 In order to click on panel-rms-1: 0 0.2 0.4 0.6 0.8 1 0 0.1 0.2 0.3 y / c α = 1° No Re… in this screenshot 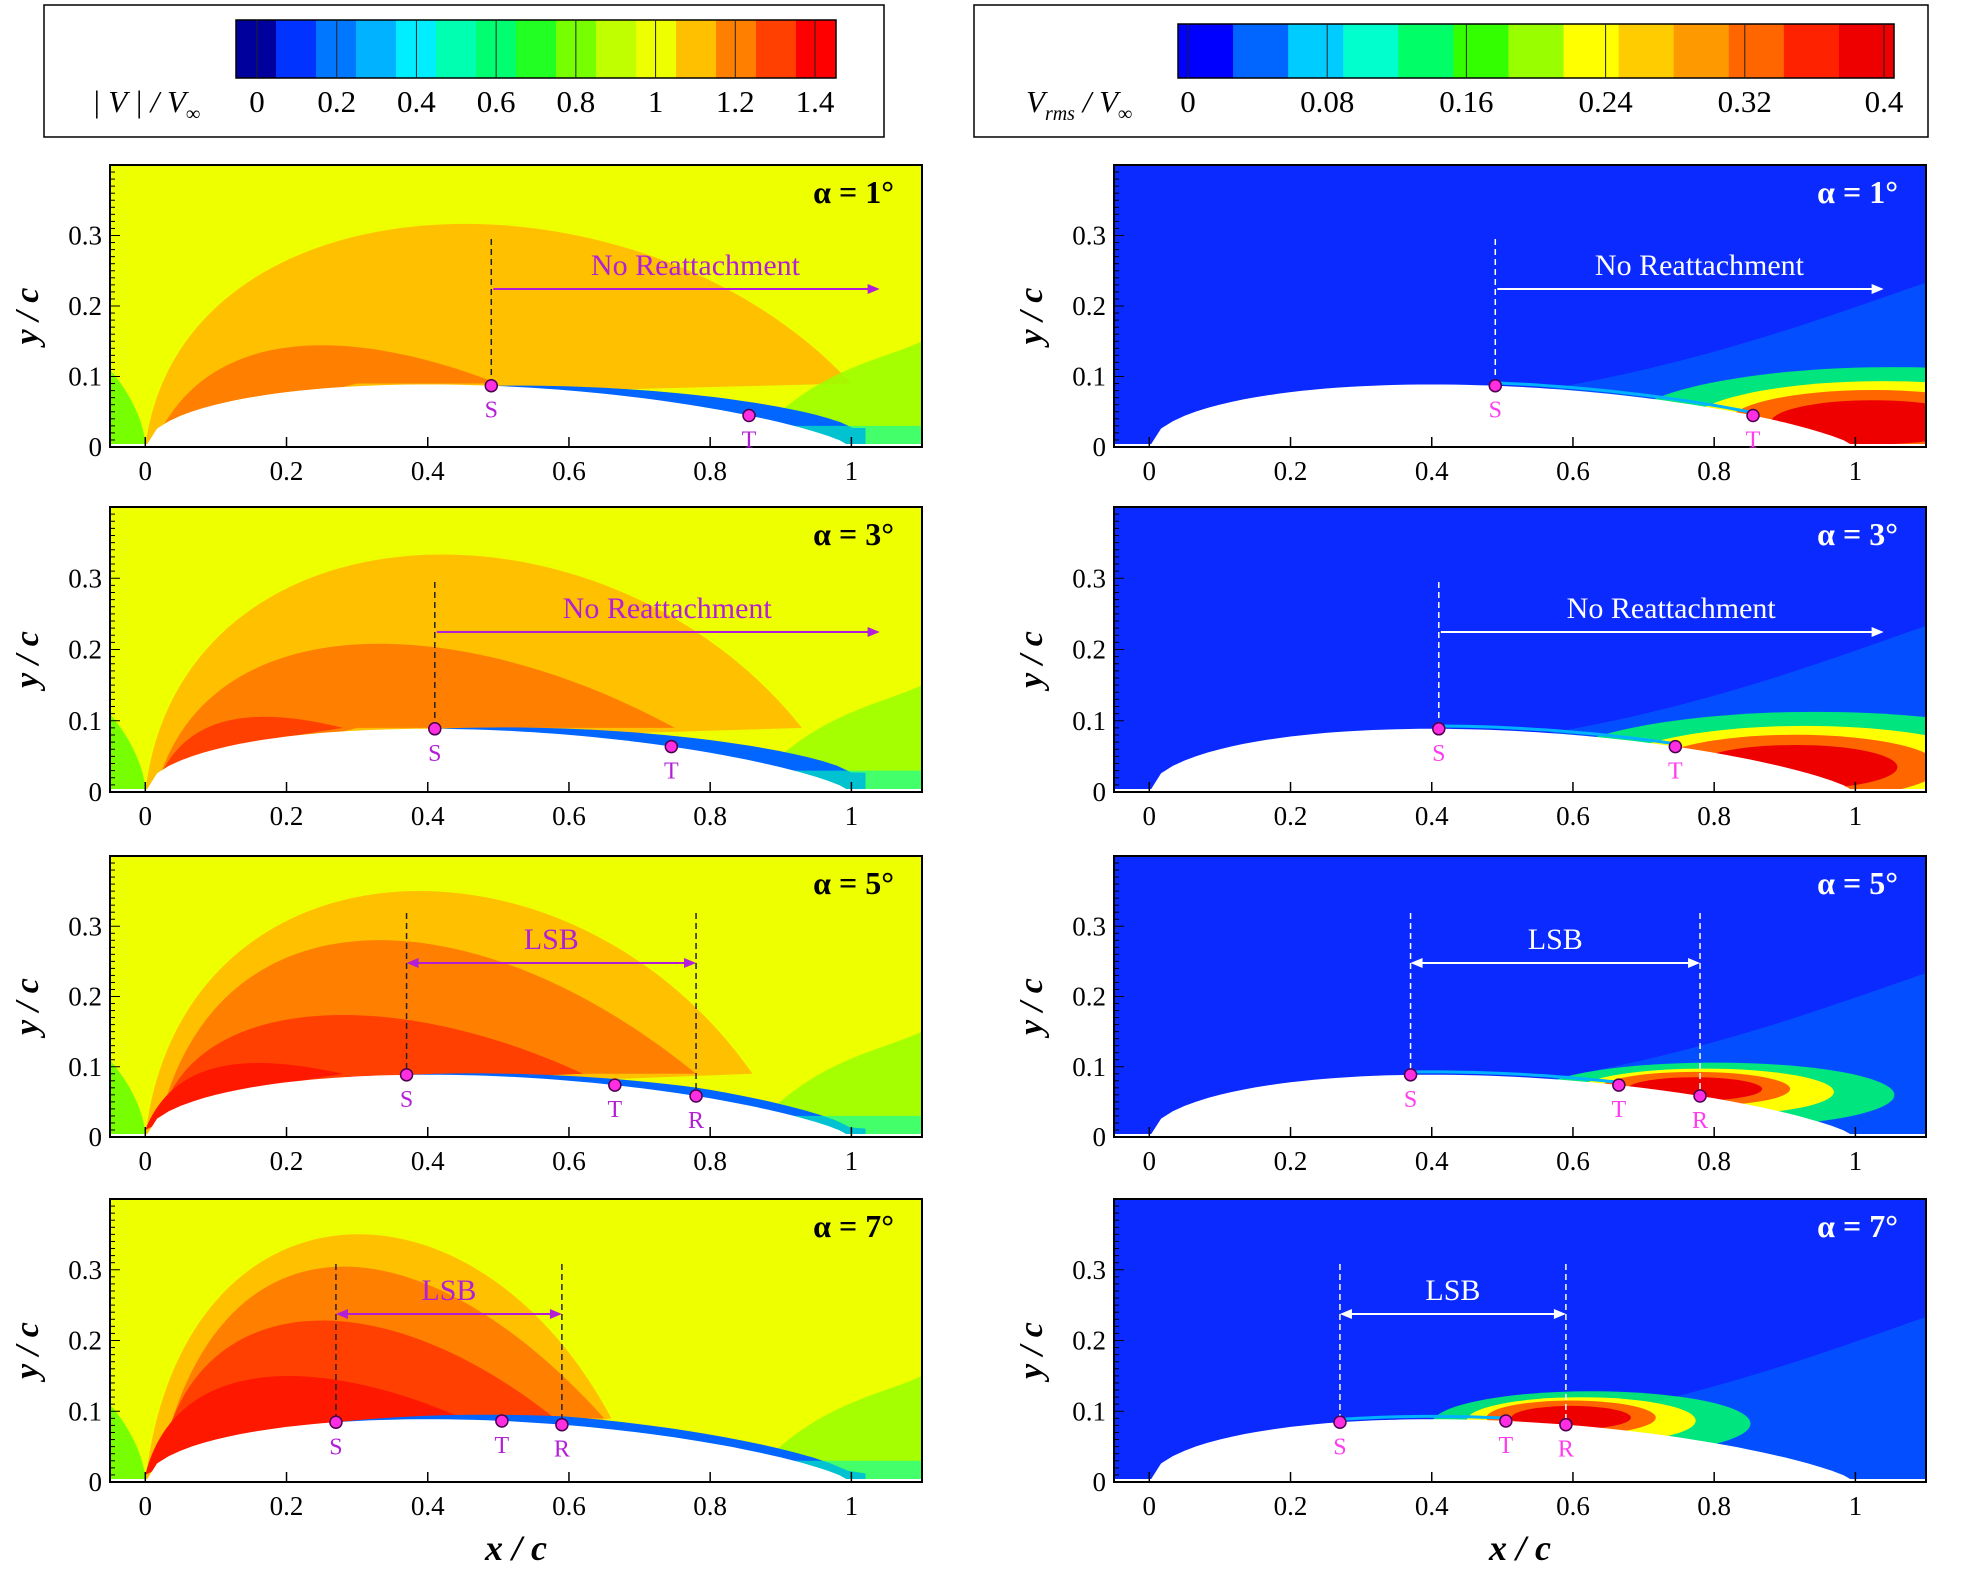, I will do `click(1470, 325)`.